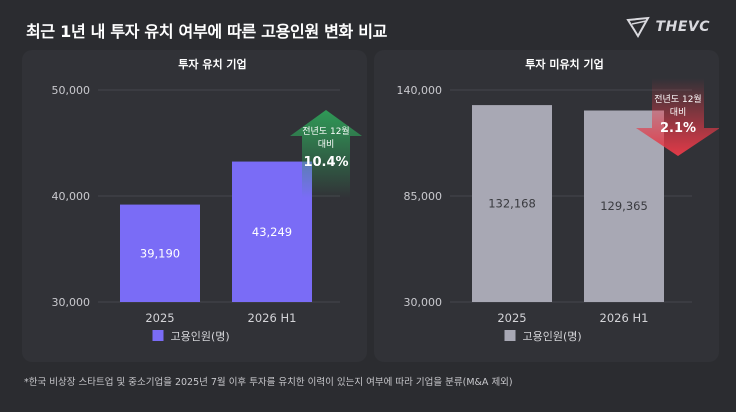 This screenshot has height=412, width=736. I want to click on chart-title: 투자 유치 기업, so click(212, 64).